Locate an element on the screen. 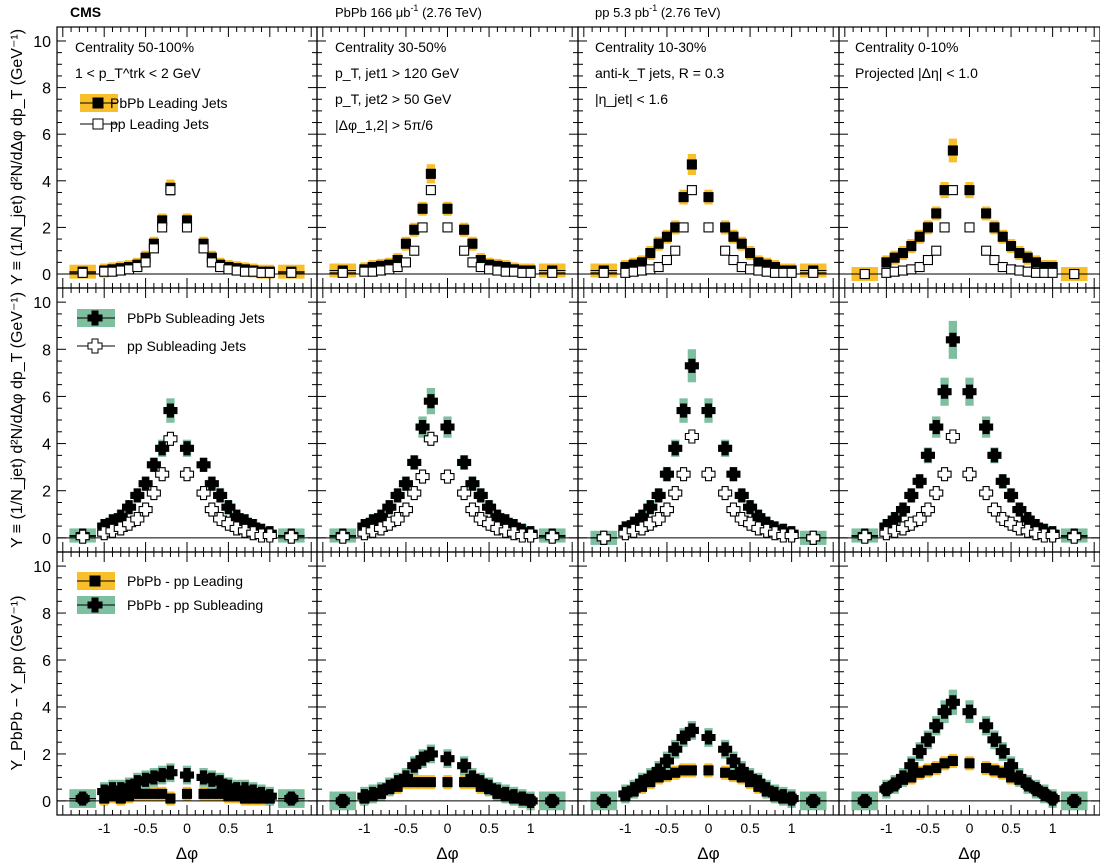 Image resolution: width=1100 pixels, height=865 pixels. panel-r2-c2: -1 -0.5 0 0.5 1 Δφ is located at coordinates (708, 707).